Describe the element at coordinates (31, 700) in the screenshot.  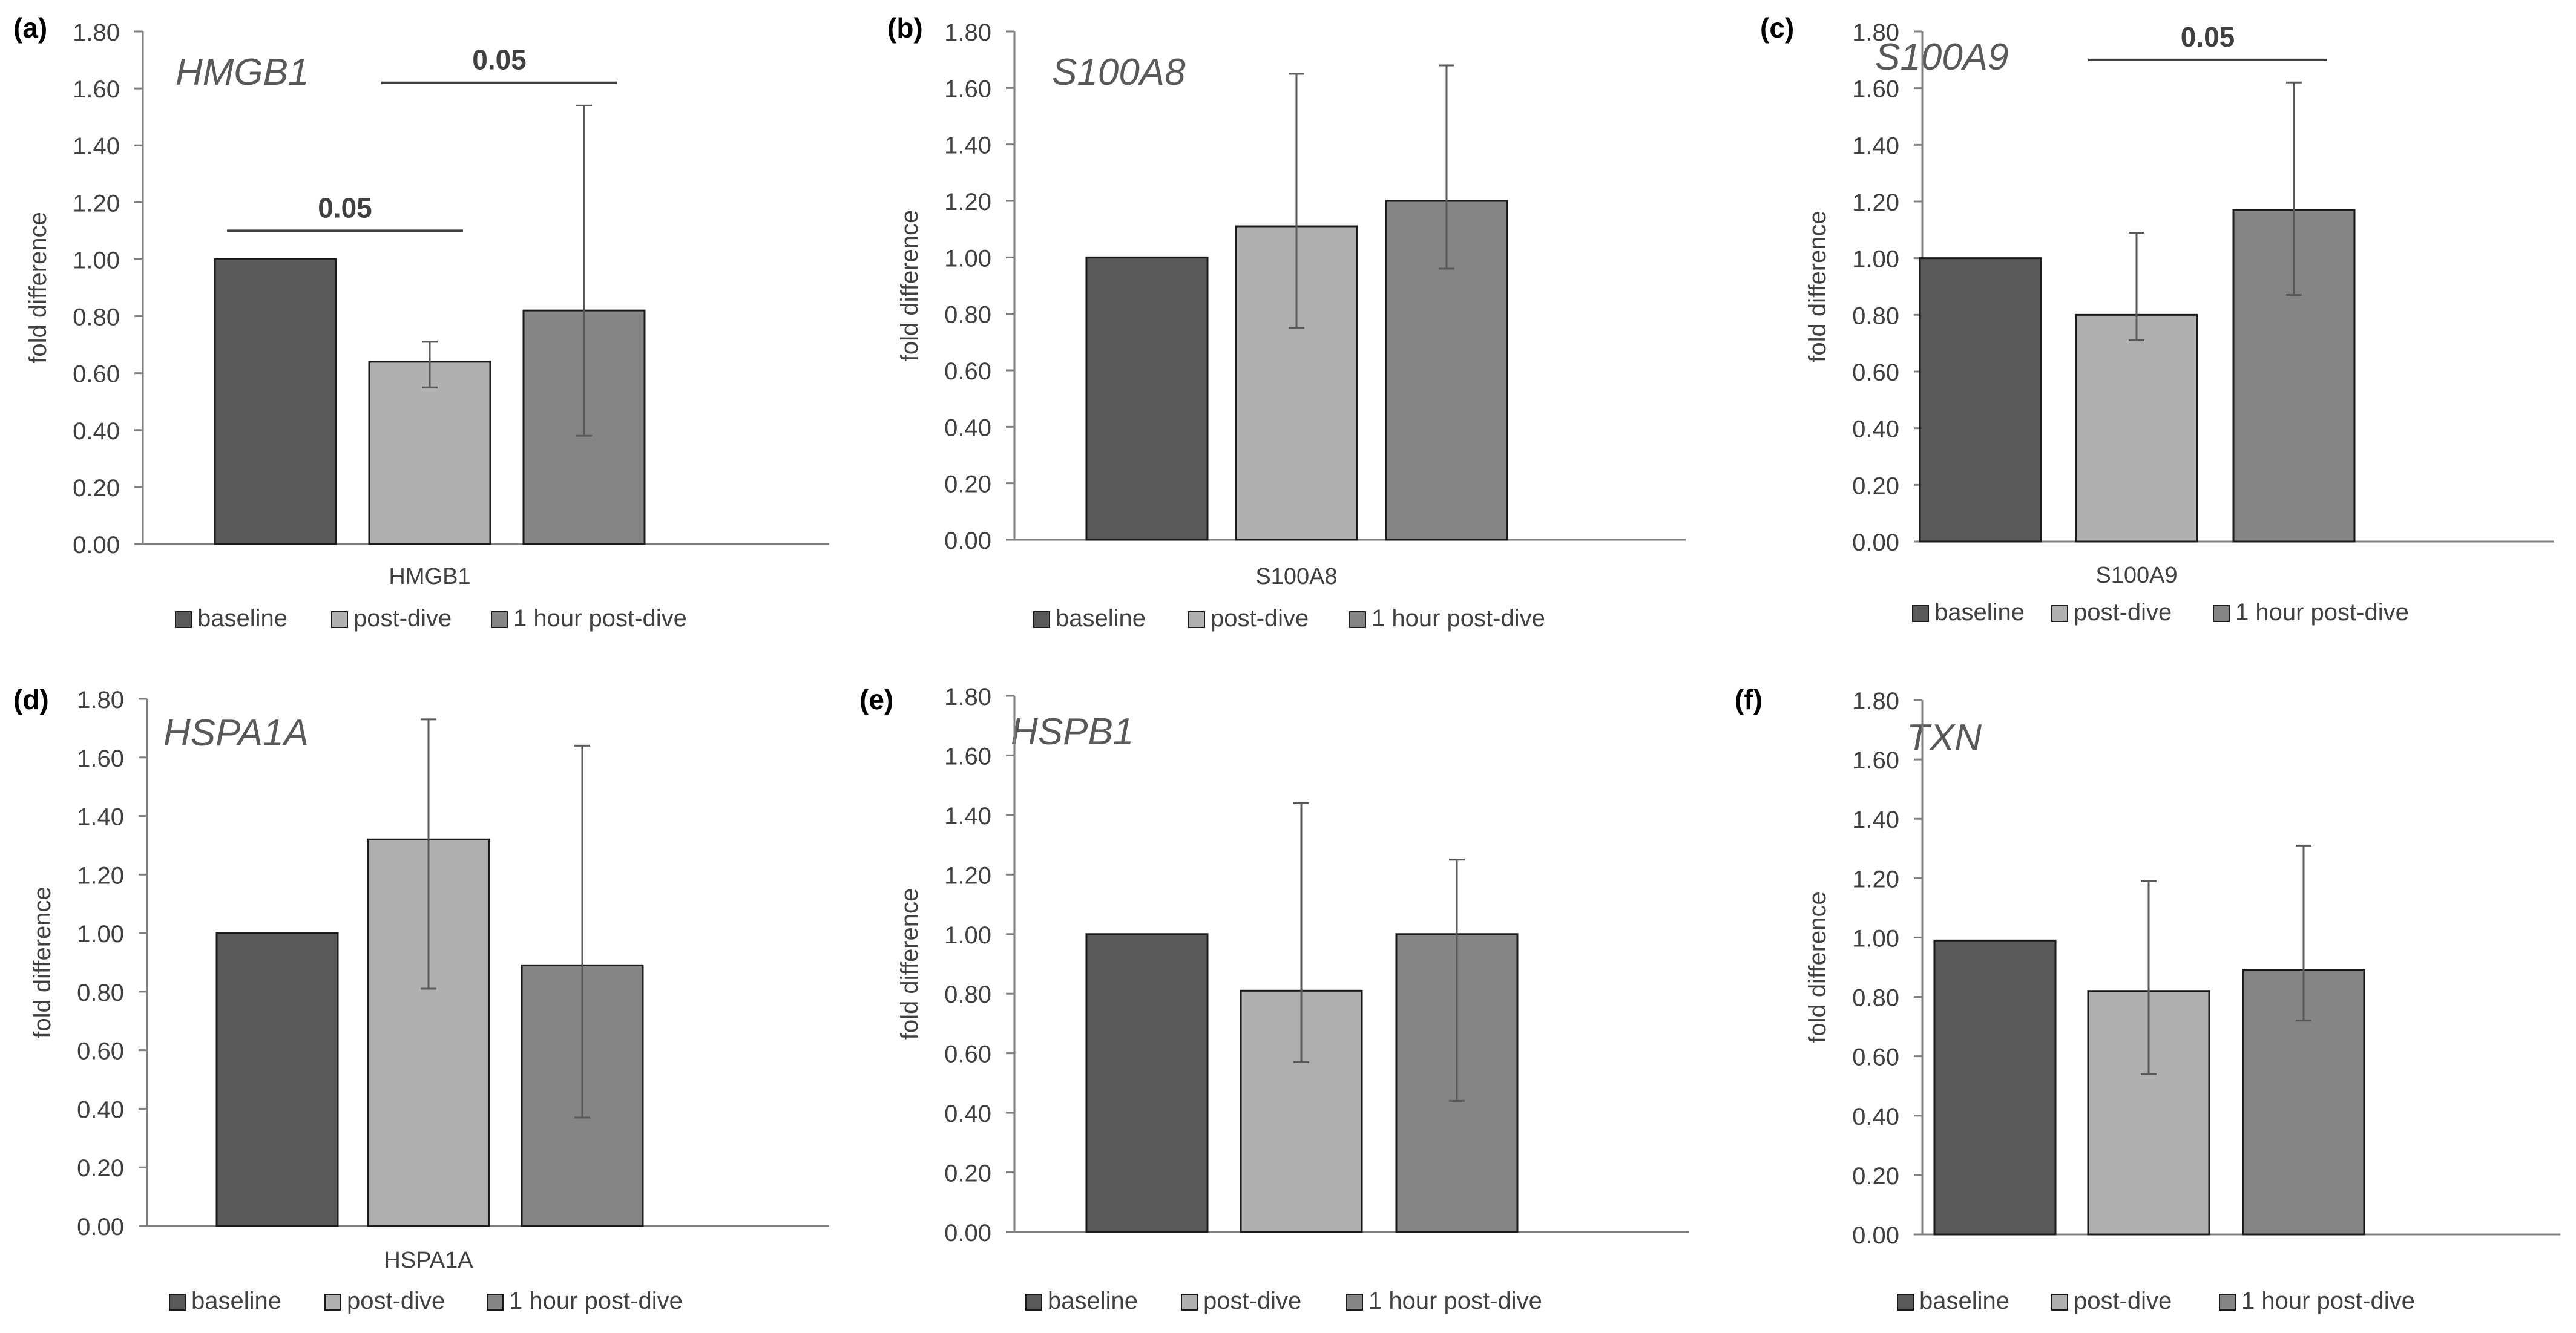
I see `panel-label: (d)` at that location.